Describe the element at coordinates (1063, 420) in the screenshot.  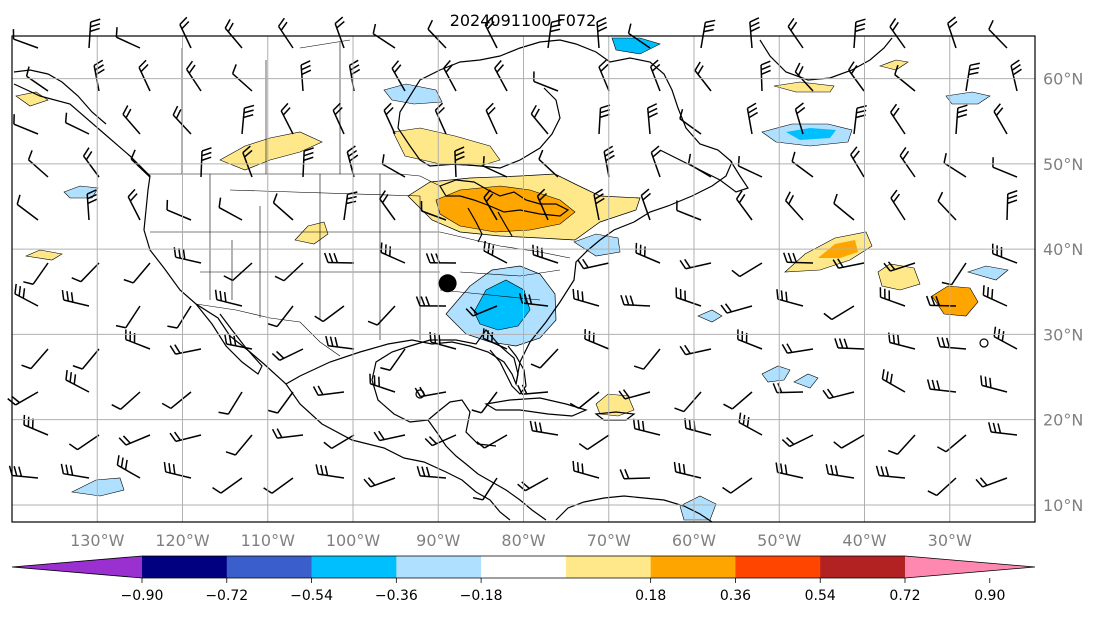
I see `lat-tick-label: 20°N` at that location.